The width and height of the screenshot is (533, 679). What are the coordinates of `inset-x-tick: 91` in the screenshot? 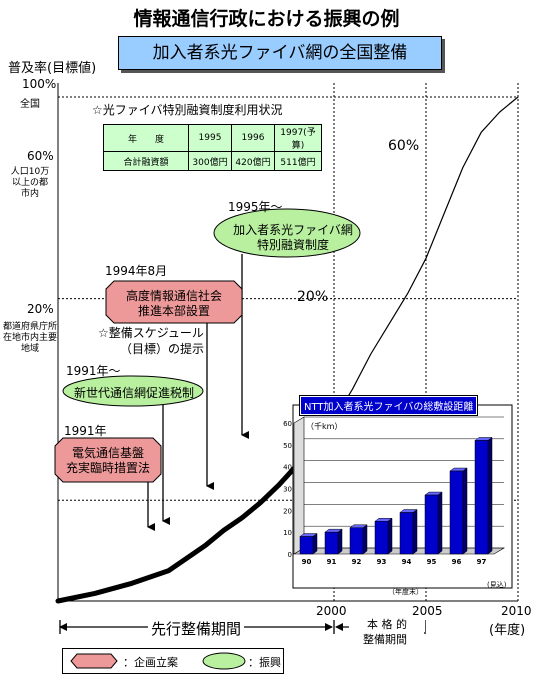 It's located at (332, 562).